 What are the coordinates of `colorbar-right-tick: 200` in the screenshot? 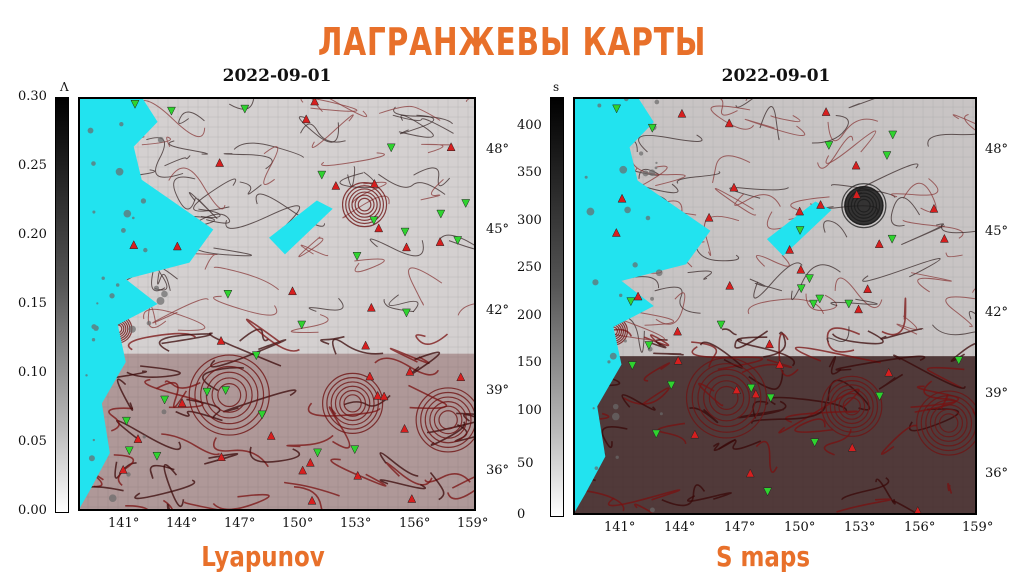 It's located at (529, 315).